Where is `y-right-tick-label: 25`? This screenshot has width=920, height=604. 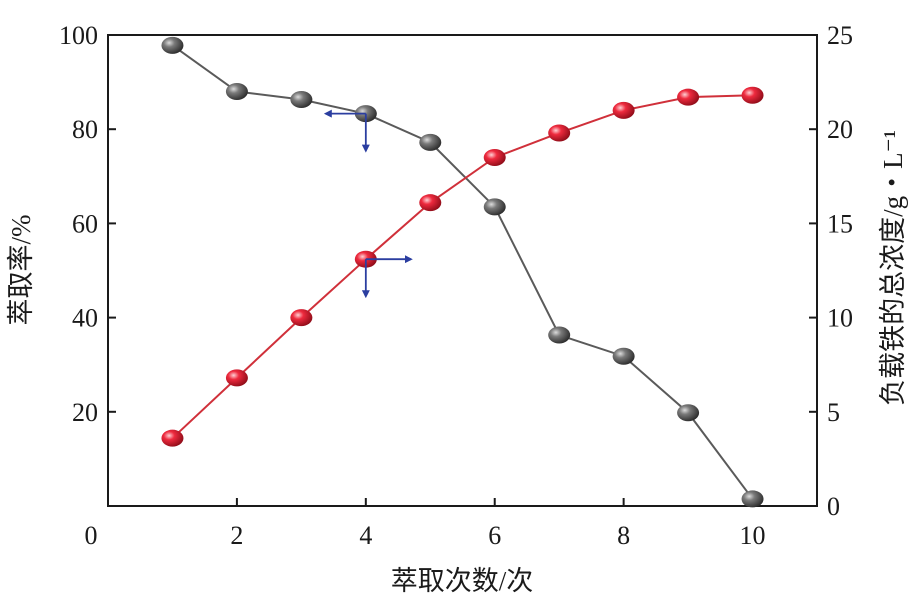 y-right-tick-label: 25 is located at coordinates (840, 35).